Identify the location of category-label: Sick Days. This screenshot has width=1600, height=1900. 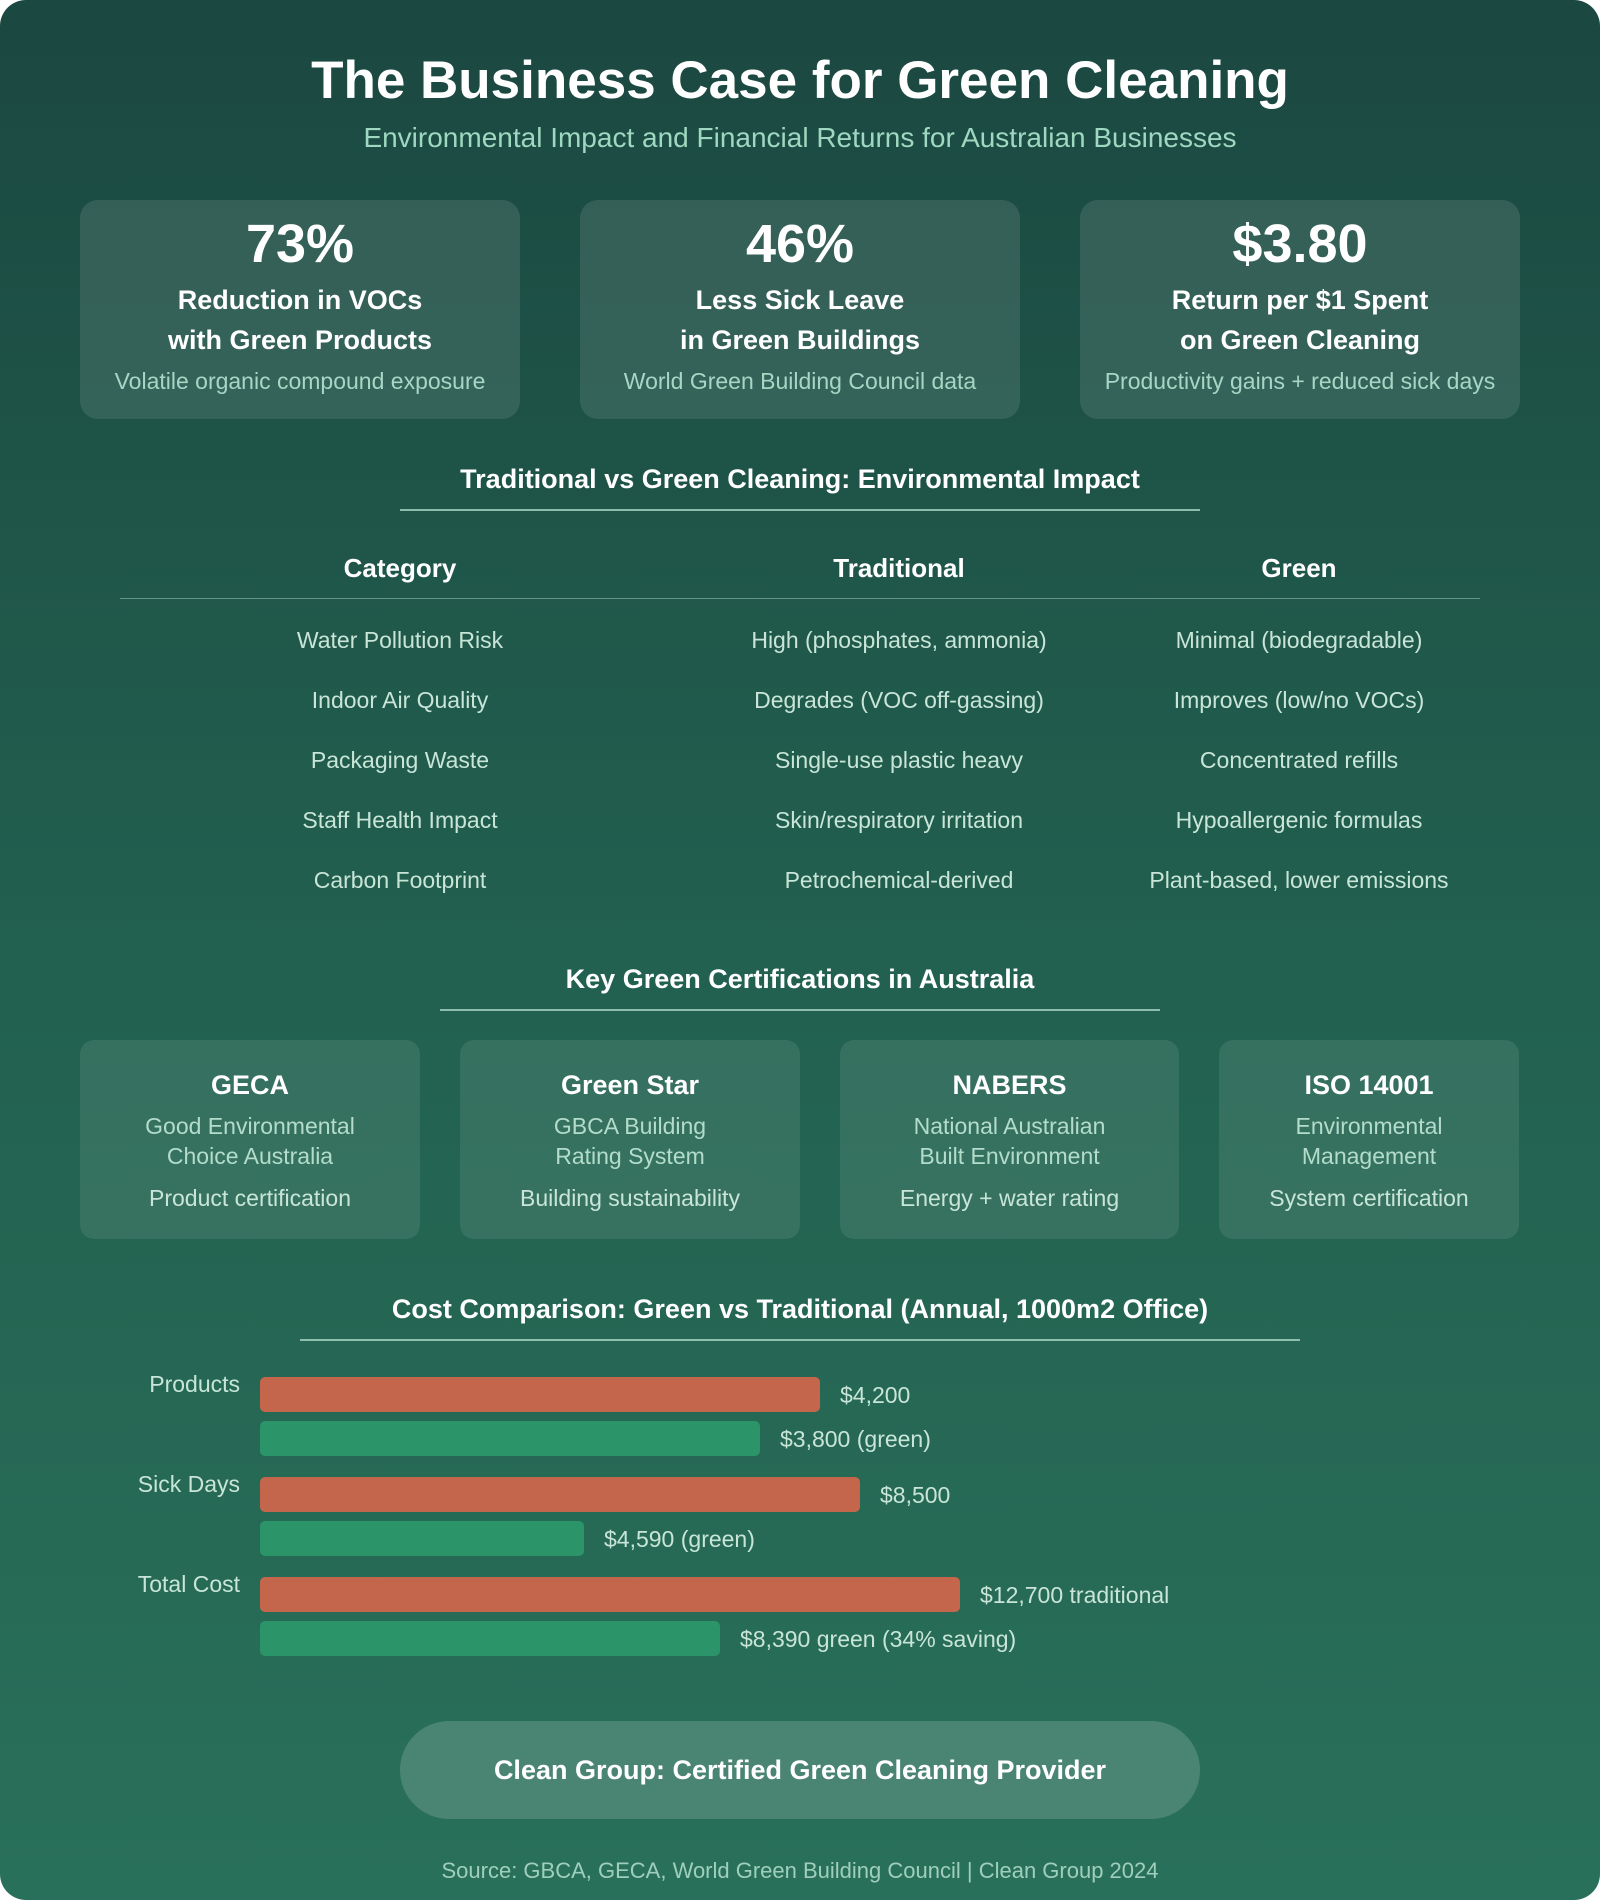
(188, 1484).